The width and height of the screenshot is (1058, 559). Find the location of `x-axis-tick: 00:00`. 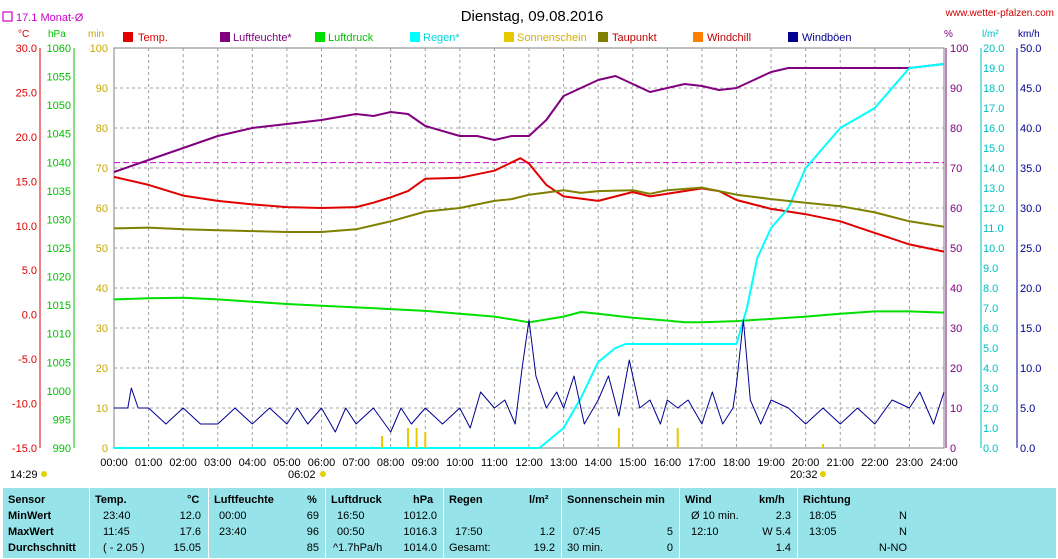

x-axis-tick: 00:00 is located at coordinates (114, 463).